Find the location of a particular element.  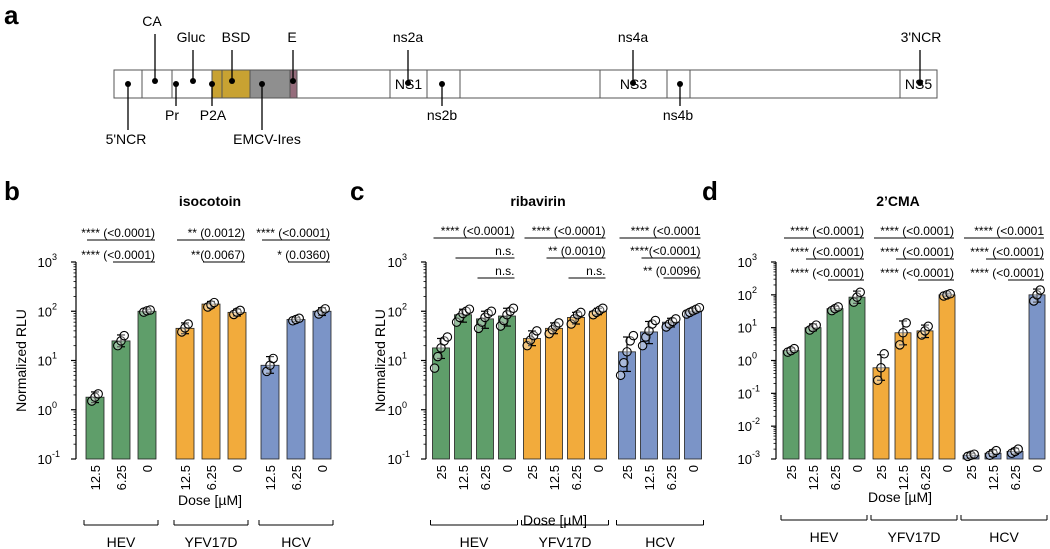

bar-HCV-12.5 is located at coordinates (270, 412).